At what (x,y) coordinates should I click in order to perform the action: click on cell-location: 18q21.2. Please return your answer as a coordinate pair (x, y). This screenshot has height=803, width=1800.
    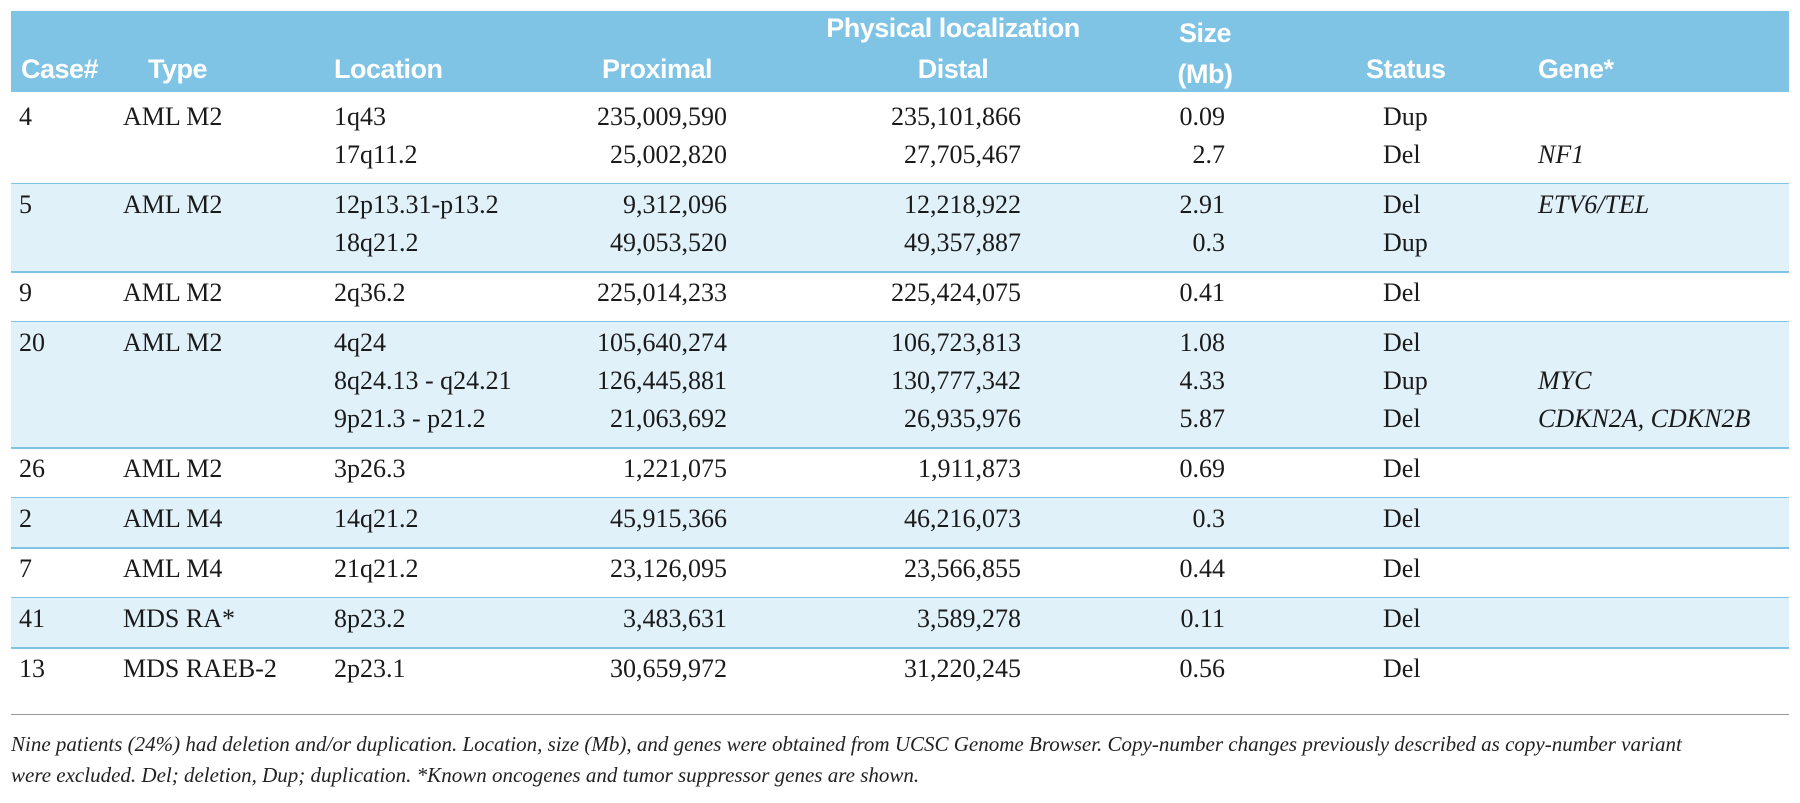
    Looking at the image, I should click on (376, 242).